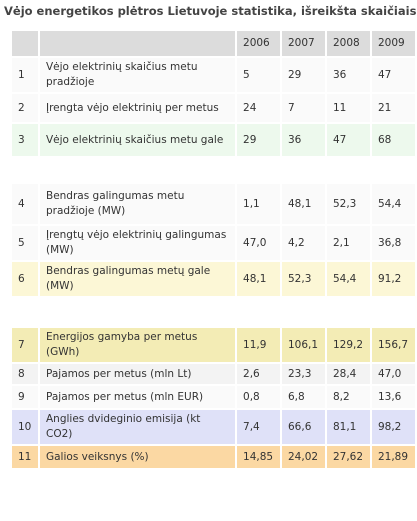 The image size is (417, 521). I want to click on value-cell: 24,02, so click(303, 457).